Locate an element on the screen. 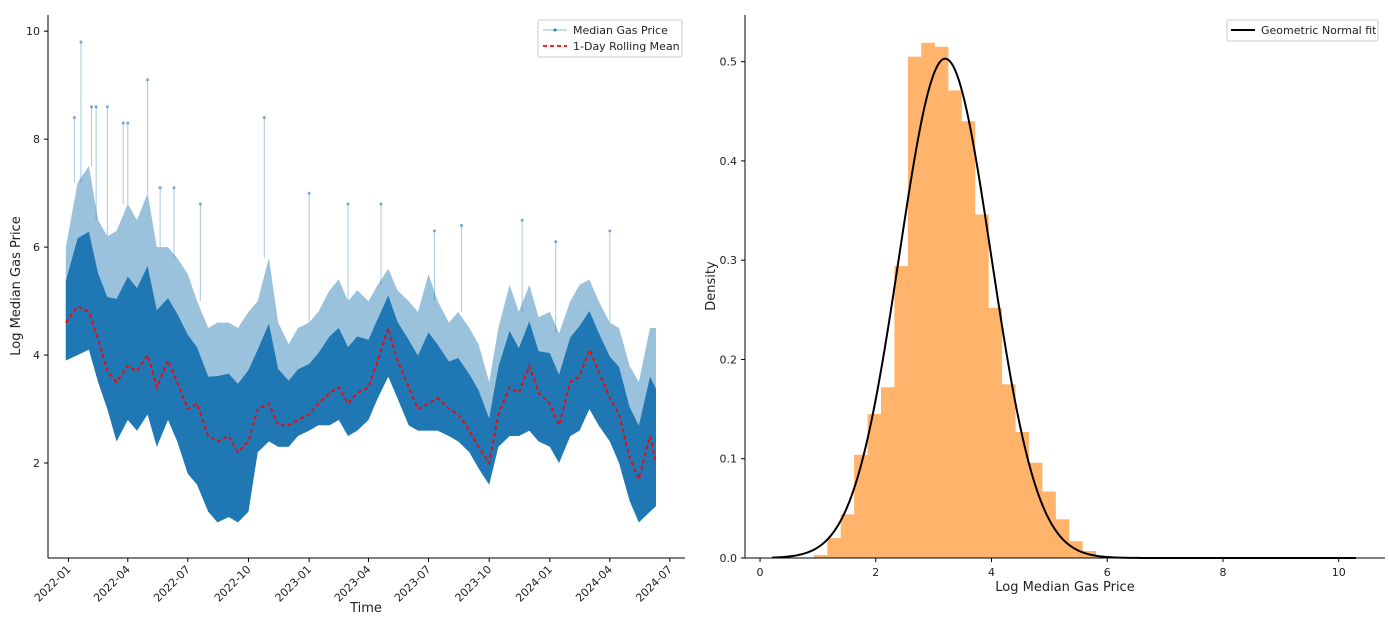  legend-rolling-label: 1-Day Rolling Mean is located at coordinates (626, 46).